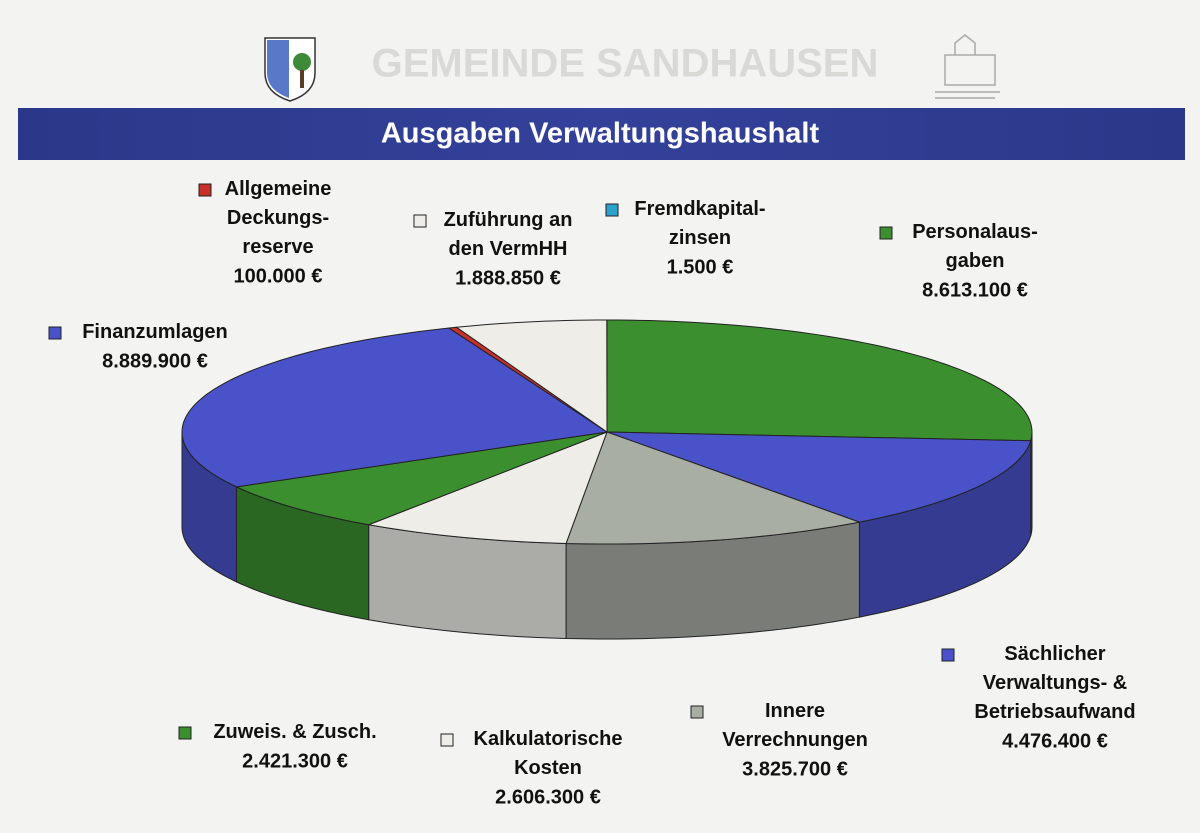 Image resolution: width=1200 pixels, height=833 pixels. I want to click on category-label: Personalaus-gaben, so click(975, 246).